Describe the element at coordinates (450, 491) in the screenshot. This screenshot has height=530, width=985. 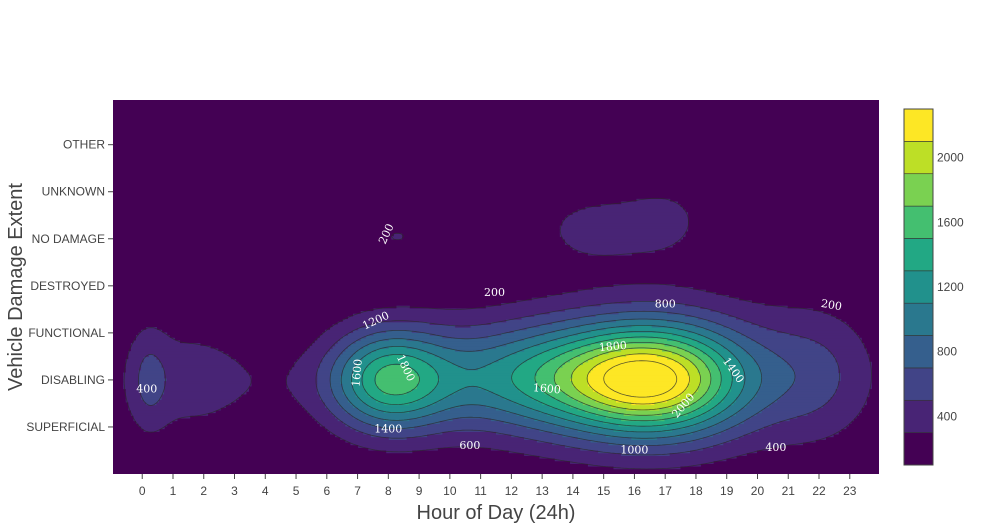
I see `x-tick-label: 10` at that location.